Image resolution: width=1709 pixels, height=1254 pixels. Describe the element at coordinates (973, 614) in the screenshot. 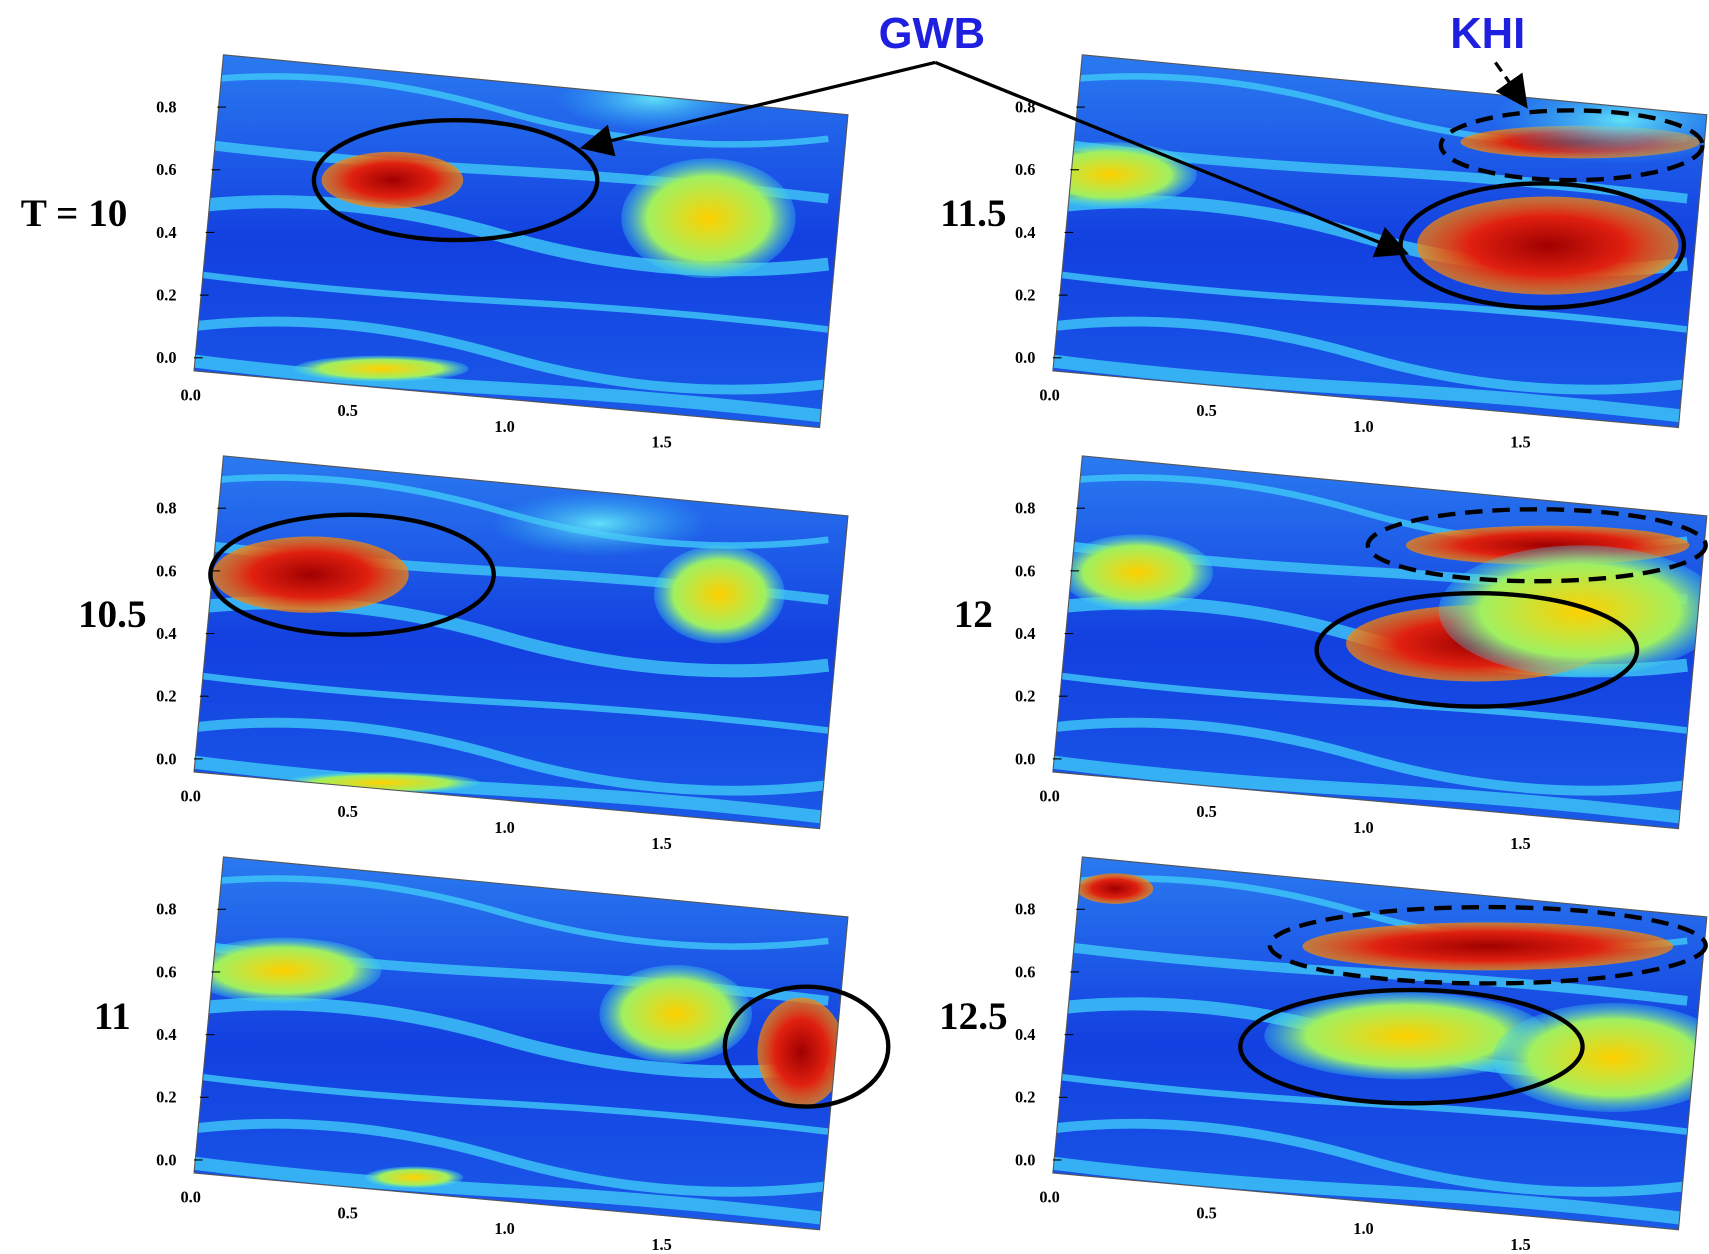

I see `time-label: 12` at that location.